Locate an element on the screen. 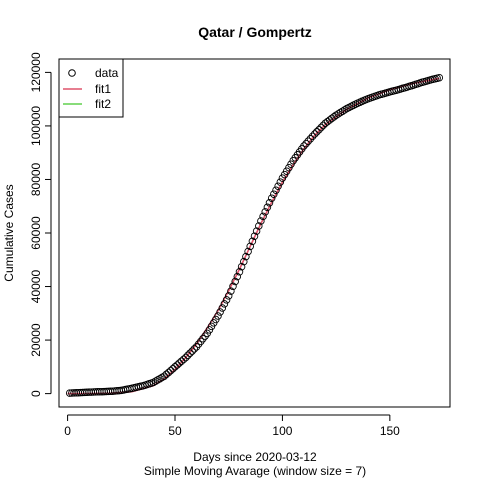 The image size is (480, 480). y-tick-label: 0 is located at coordinates (36, 393).